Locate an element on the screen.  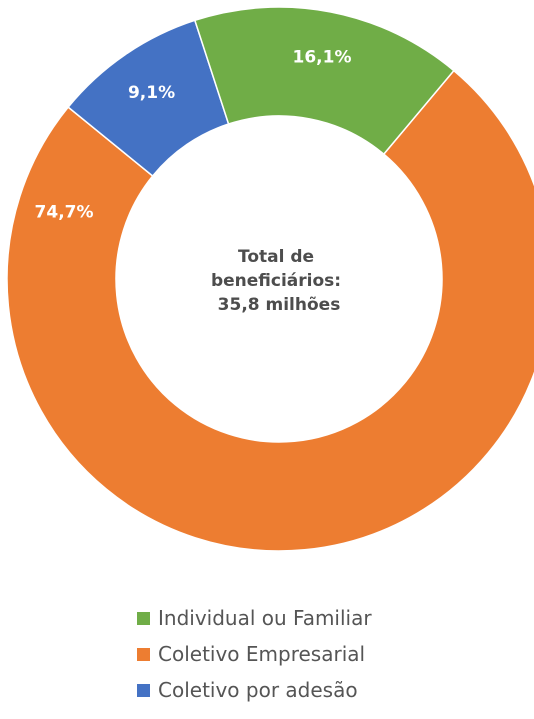
slice-label-individual-ou-familiar: 16,1% is located at coordinates (322, 58).